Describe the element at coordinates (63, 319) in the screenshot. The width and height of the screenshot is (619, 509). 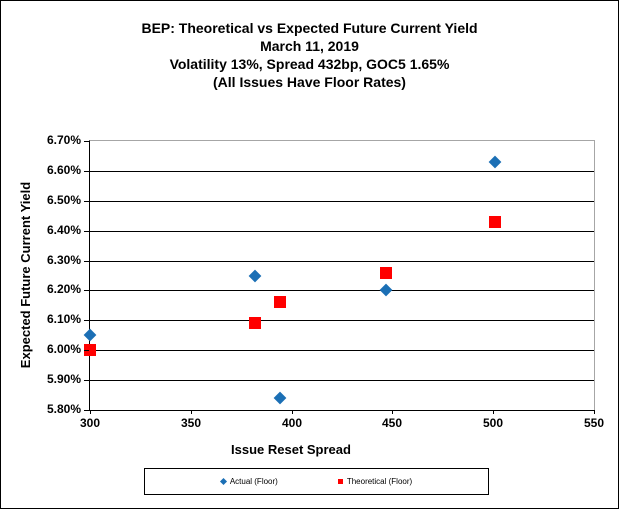
I see `y-axis-tick-label: 6.10%` at that location.